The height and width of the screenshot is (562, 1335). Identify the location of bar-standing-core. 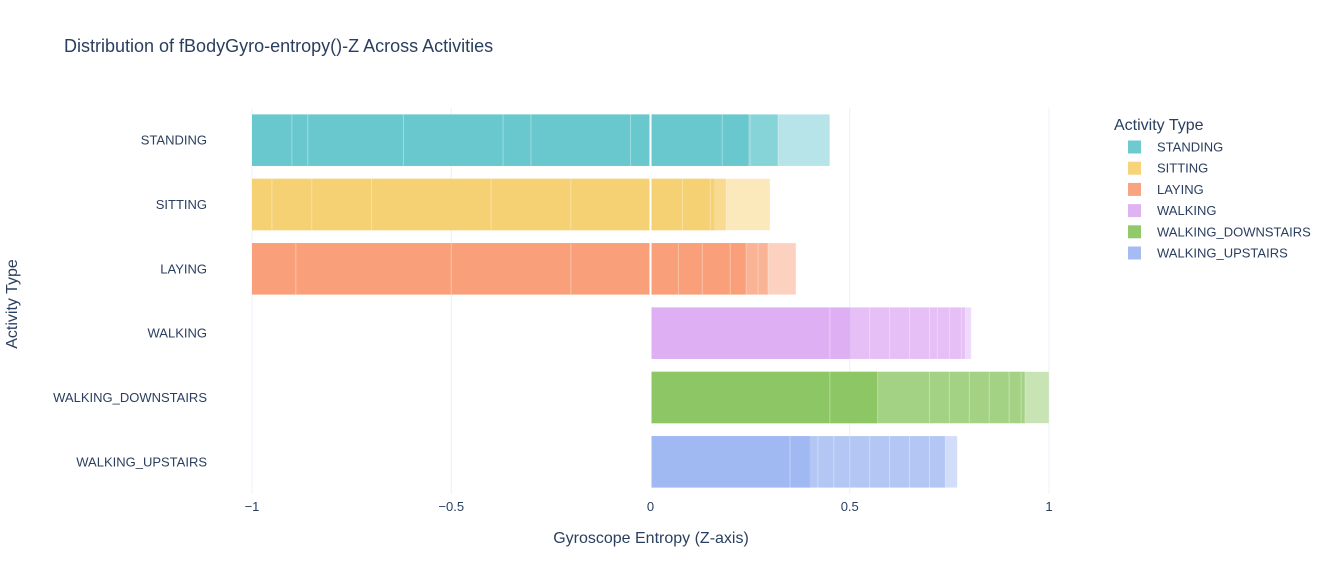
(500, 140).